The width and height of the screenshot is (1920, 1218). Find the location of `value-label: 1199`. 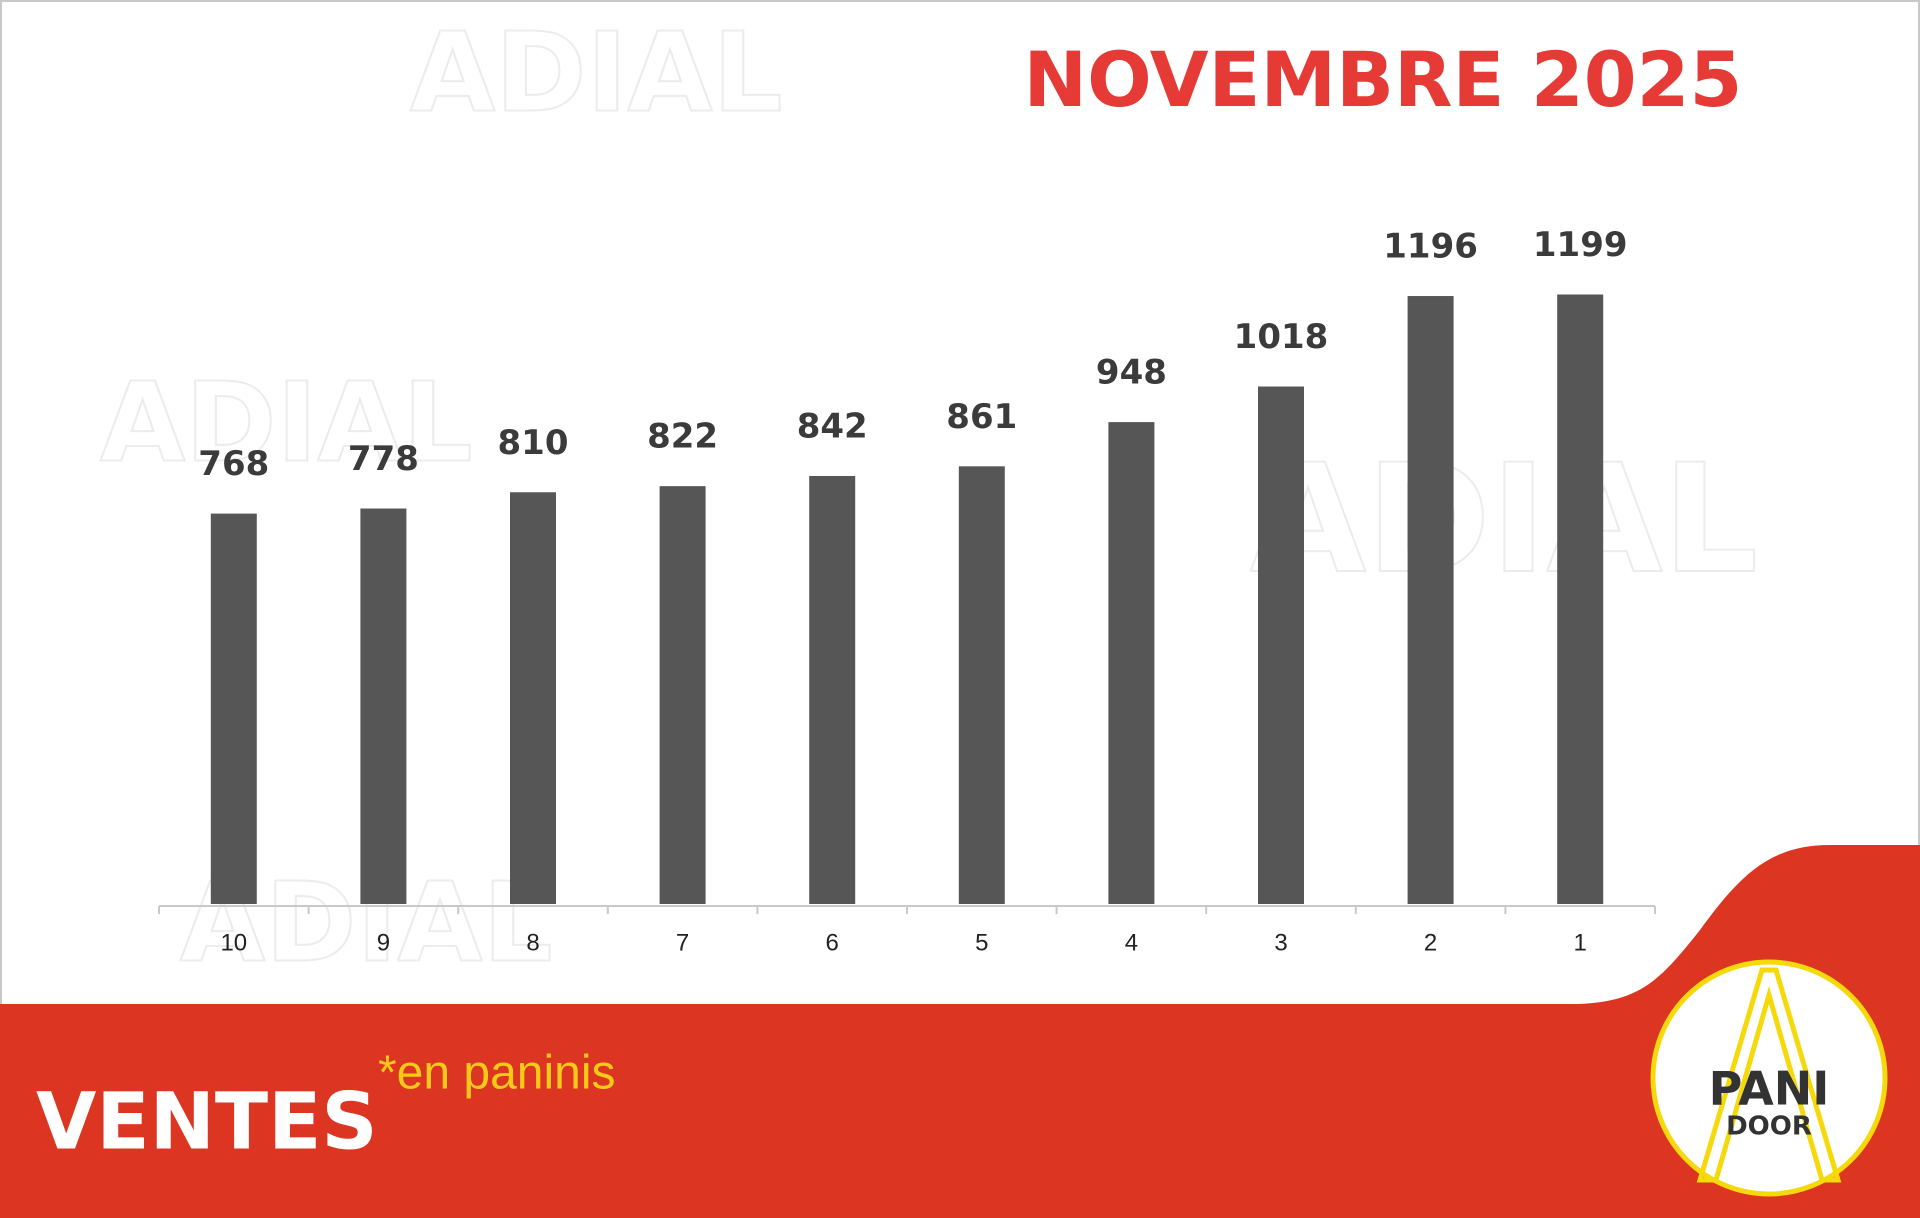

value-label: 1199 is located at coordinates (1580, 245).